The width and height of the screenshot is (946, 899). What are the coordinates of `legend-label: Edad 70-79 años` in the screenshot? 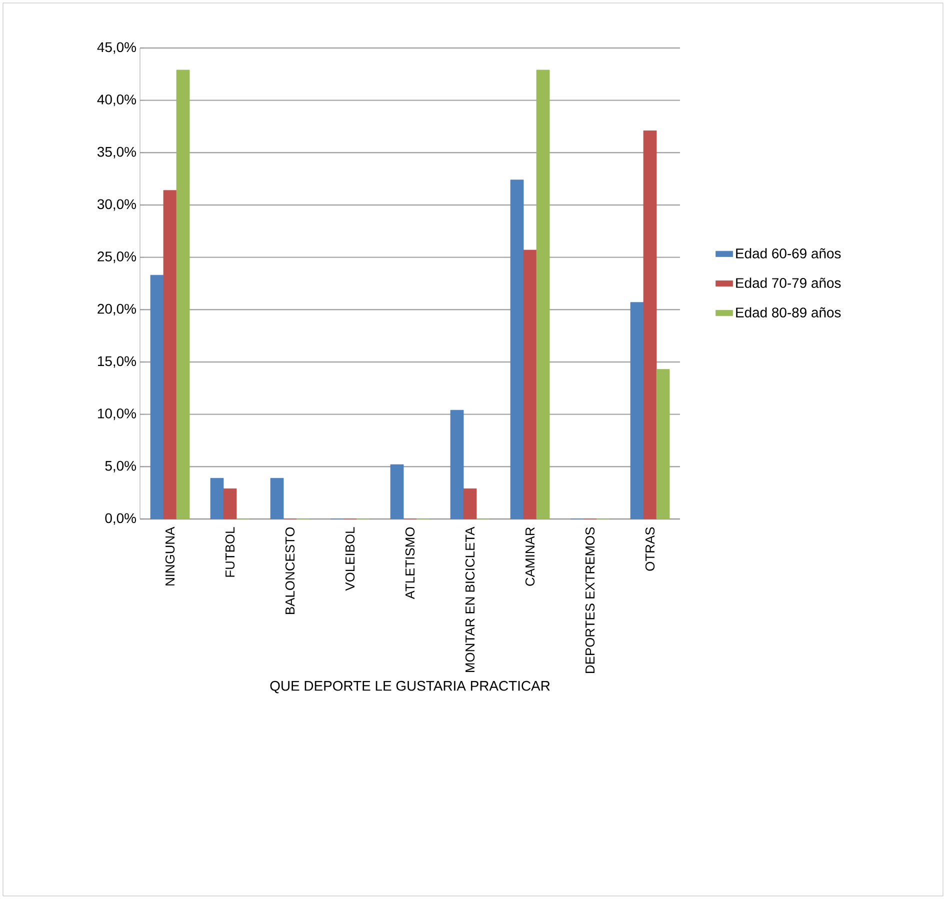 It's located at (788, 283).